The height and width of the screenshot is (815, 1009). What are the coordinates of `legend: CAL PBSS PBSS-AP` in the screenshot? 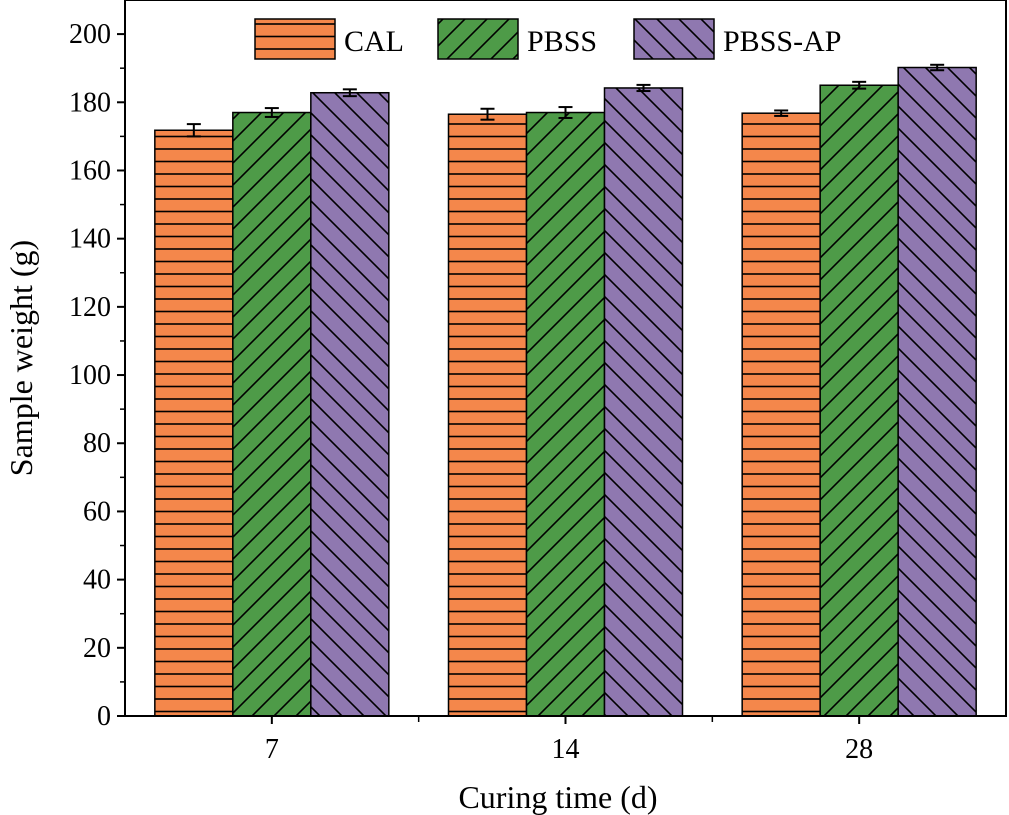 It's located at (547, 39).